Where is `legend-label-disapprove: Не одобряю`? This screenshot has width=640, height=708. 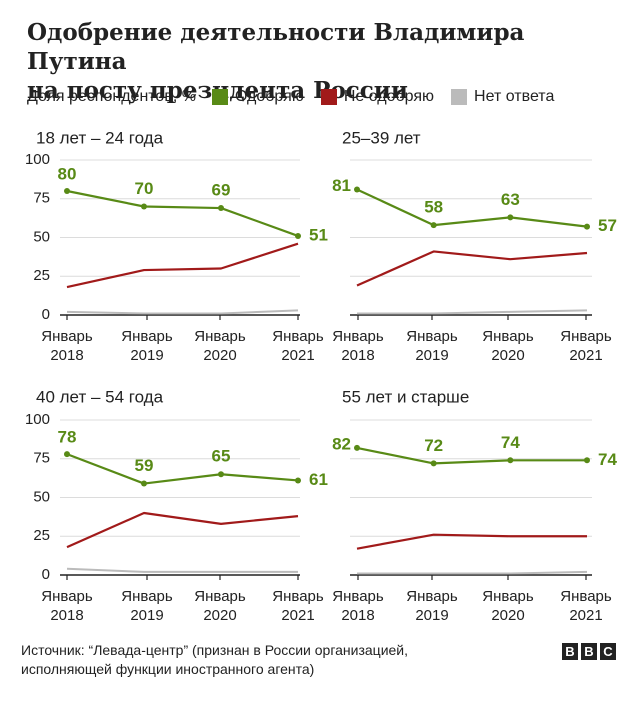
legend-label-disapprove: Не одобряю is located at coordinates (389, 96).